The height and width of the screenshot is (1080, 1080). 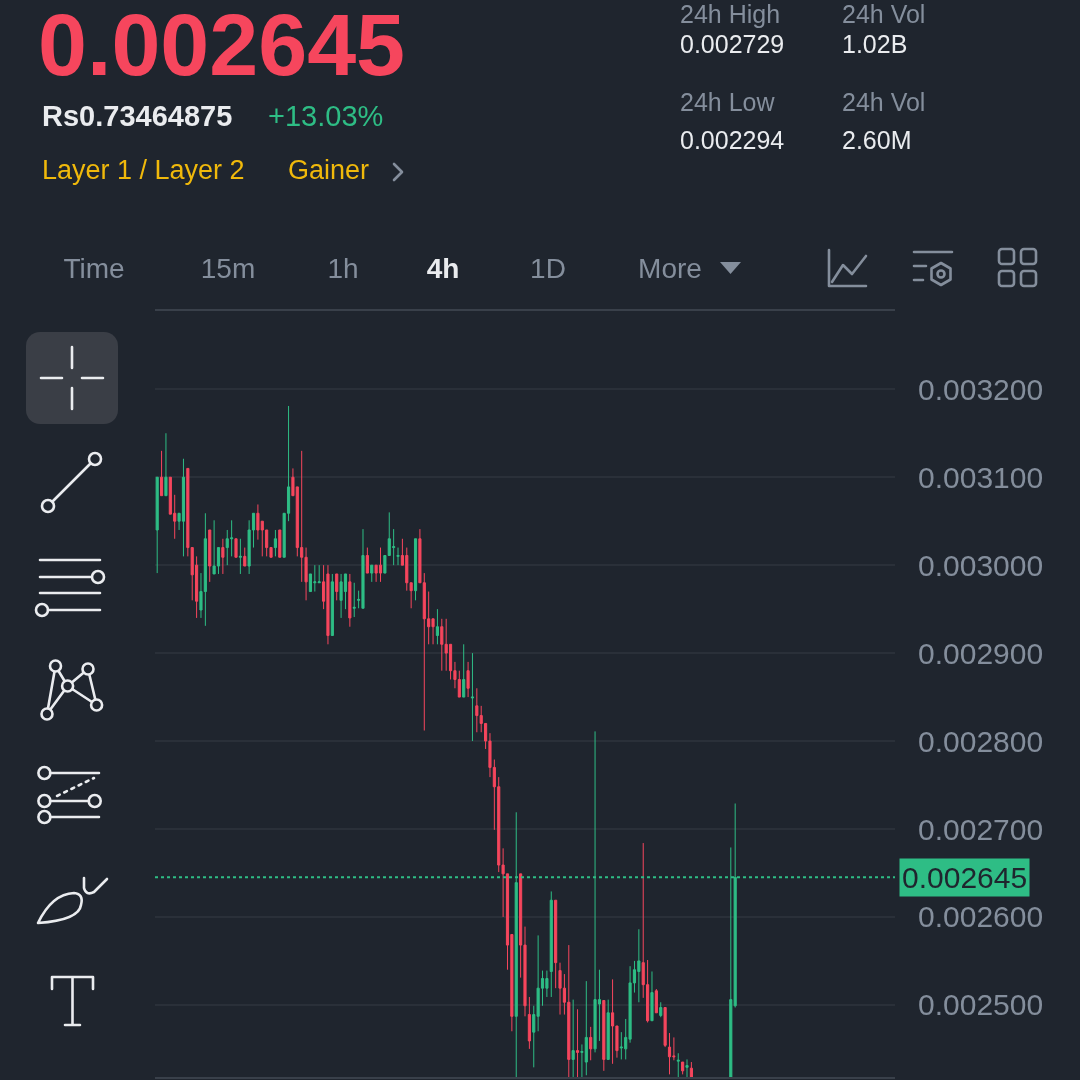 What do you see at coordinates (965, 877) in the screenshot?
I see `ref-line-label: 0.002645` at bounding box center [965, 877].